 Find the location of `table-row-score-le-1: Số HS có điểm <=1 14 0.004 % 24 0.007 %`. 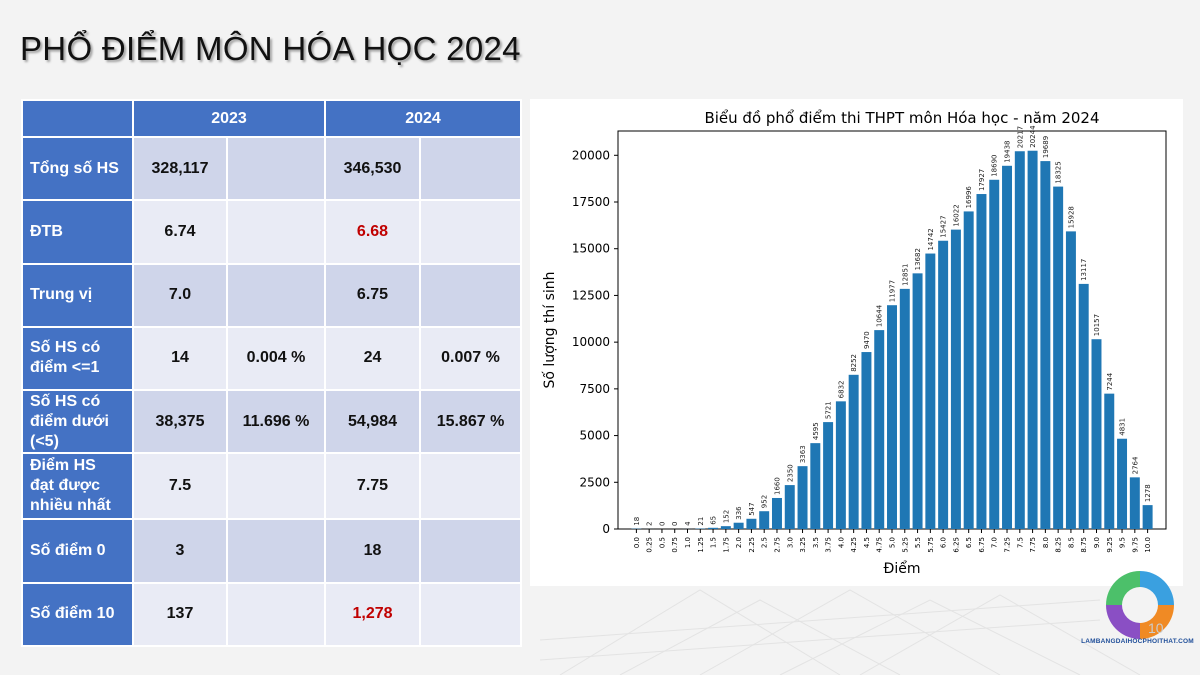

table-row-score-le-1: Số HS có điểm <=1 14 0.004 % 24 0.007 % is located at coordinates (271, 358).